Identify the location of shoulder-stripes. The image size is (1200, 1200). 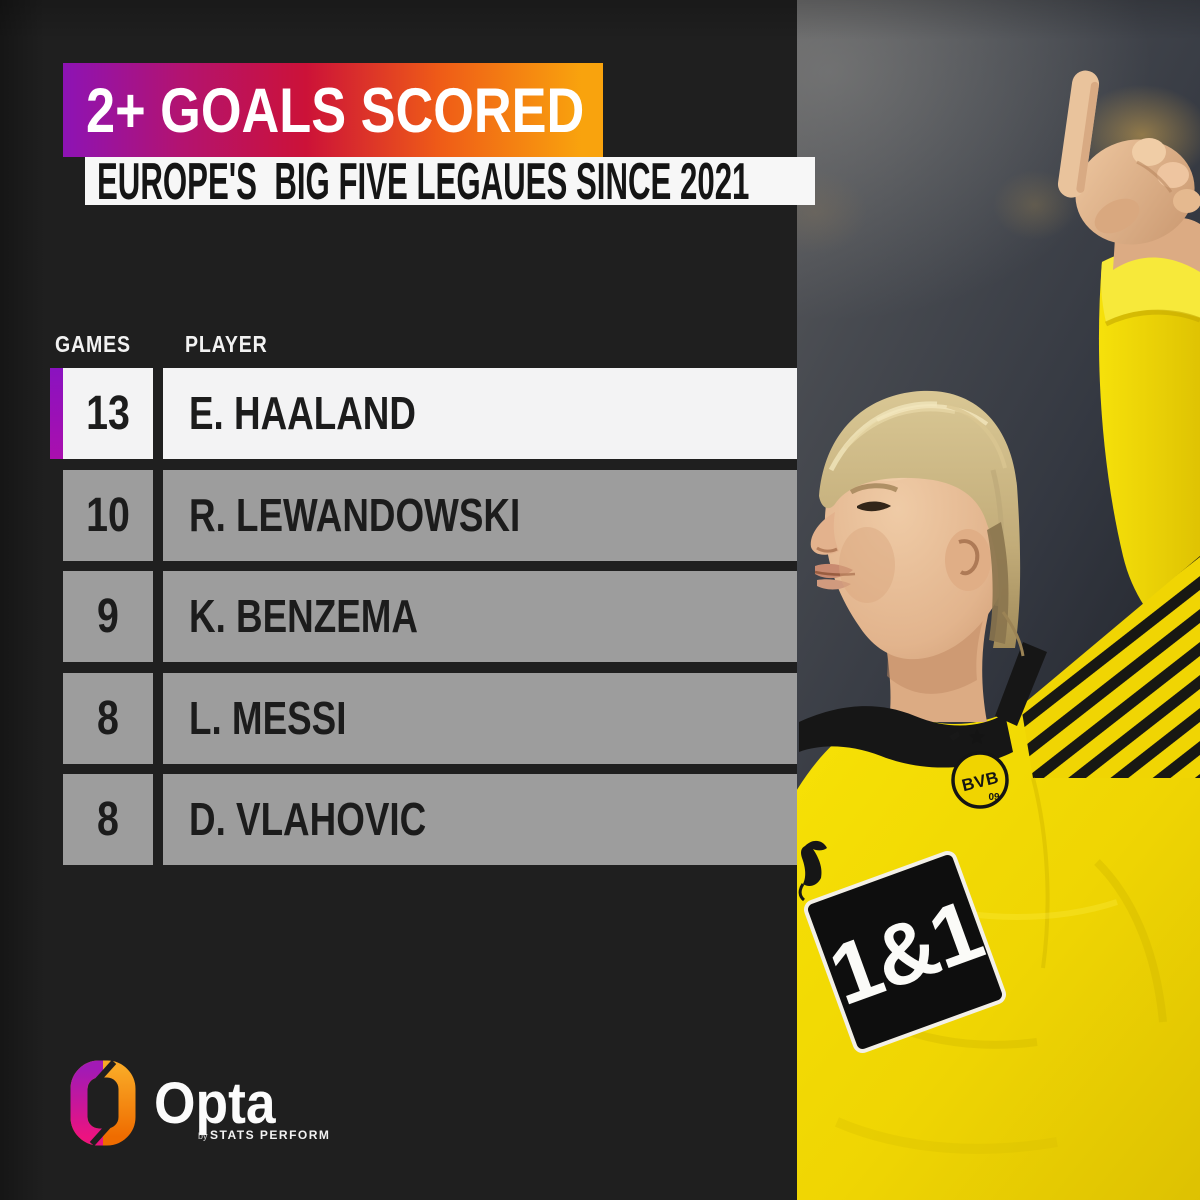
(1110, 667).